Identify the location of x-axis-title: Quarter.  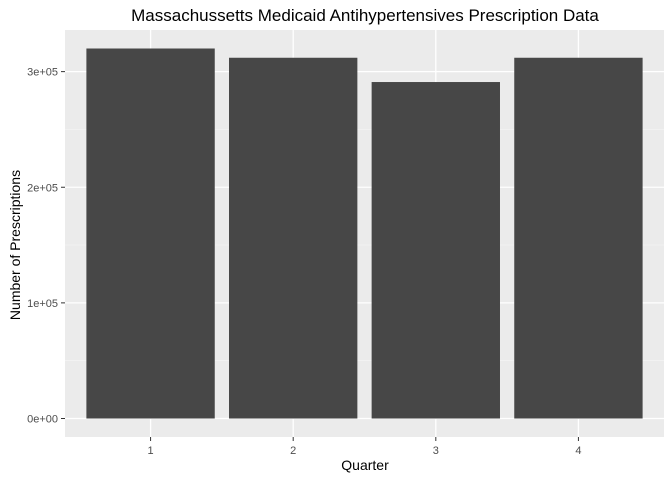
(365, 465).